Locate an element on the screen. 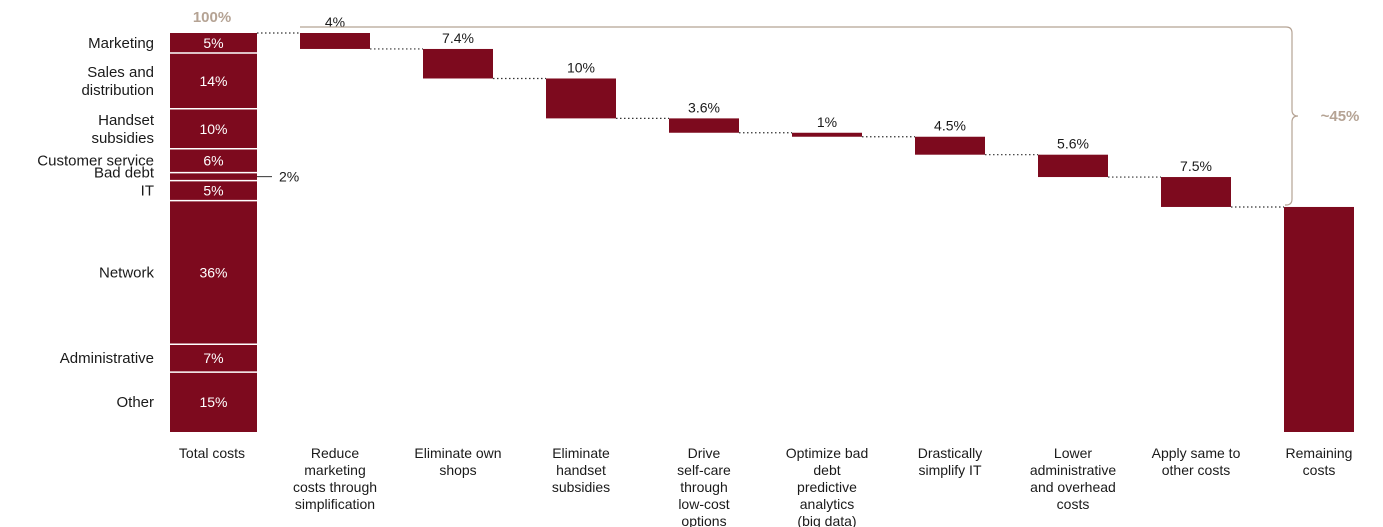  segment-value-label: 10% is located at coordinates (213, 129).